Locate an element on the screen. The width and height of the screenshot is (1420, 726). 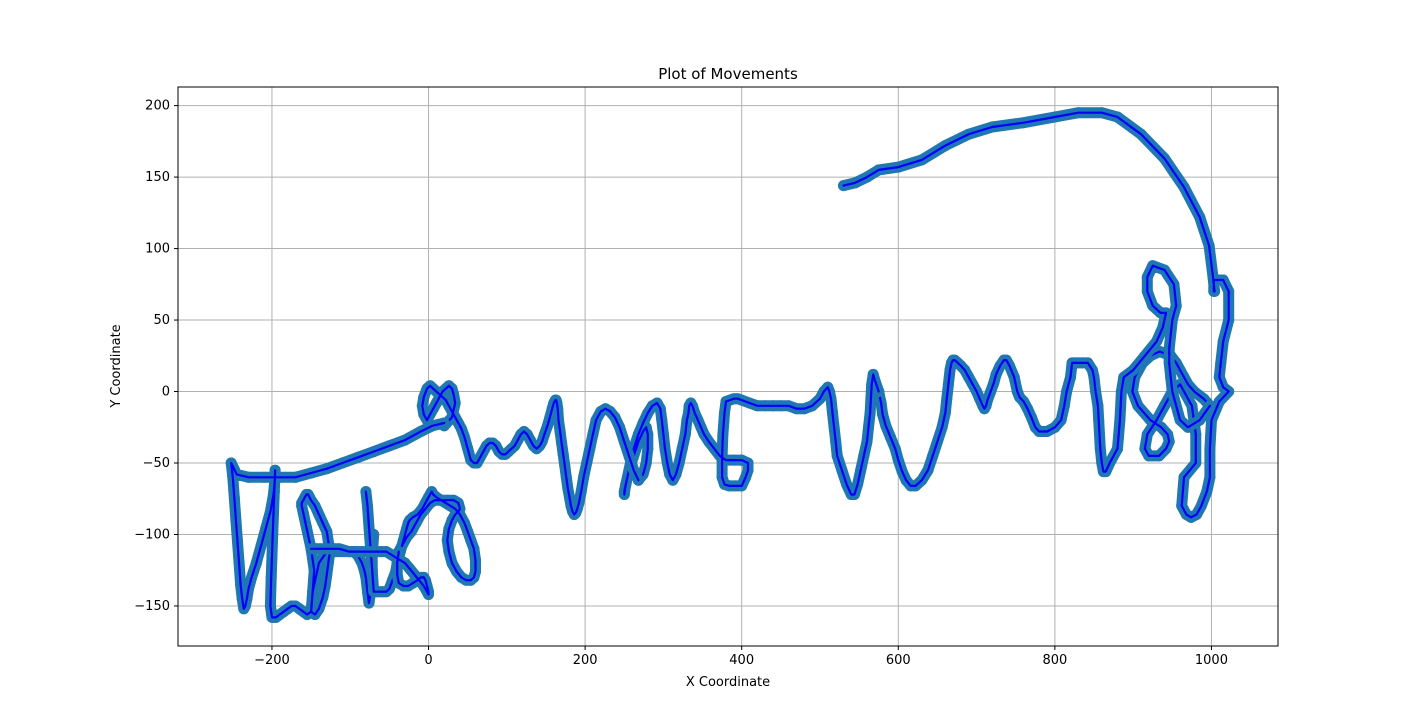
x-axis-label: X Coordinate is located at coordinates (728, 682).